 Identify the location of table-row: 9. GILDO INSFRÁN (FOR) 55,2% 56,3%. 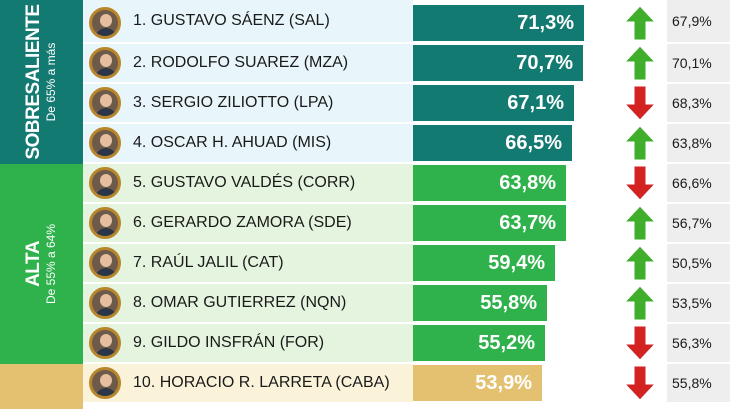
(406, 344).